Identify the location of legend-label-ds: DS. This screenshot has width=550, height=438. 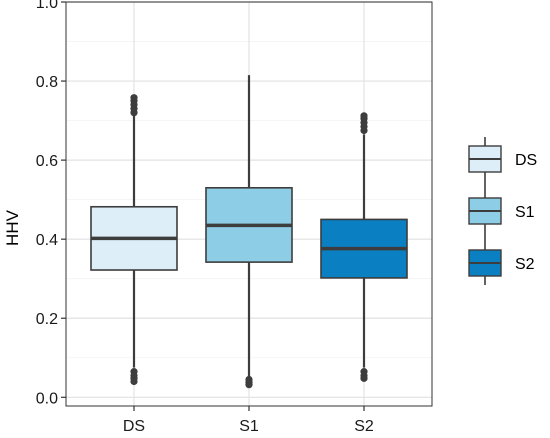
(526, 160).